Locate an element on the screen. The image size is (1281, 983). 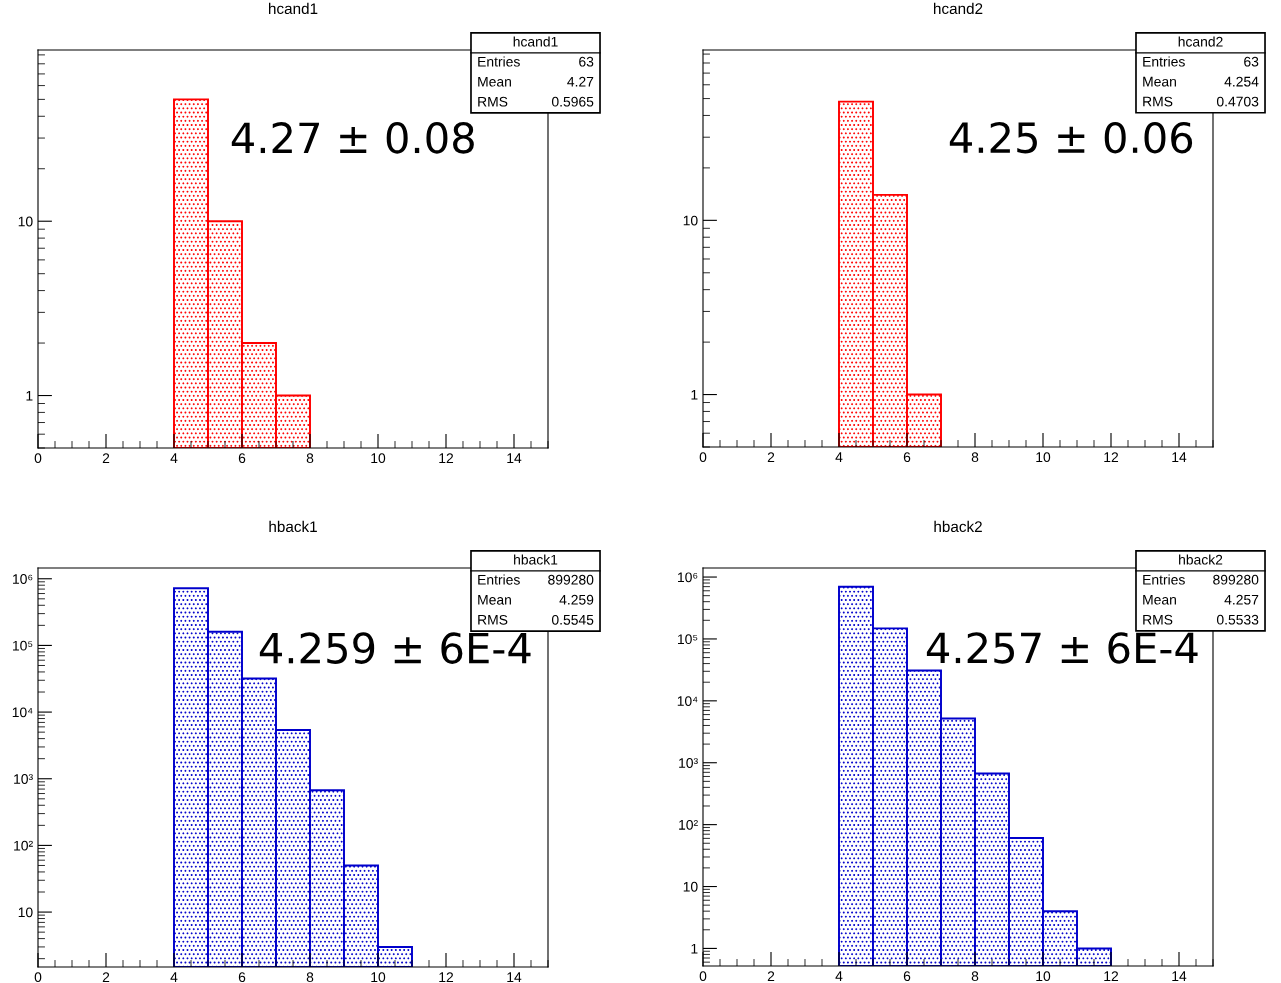
text: 4.259 is located at coordinates (576, 599).